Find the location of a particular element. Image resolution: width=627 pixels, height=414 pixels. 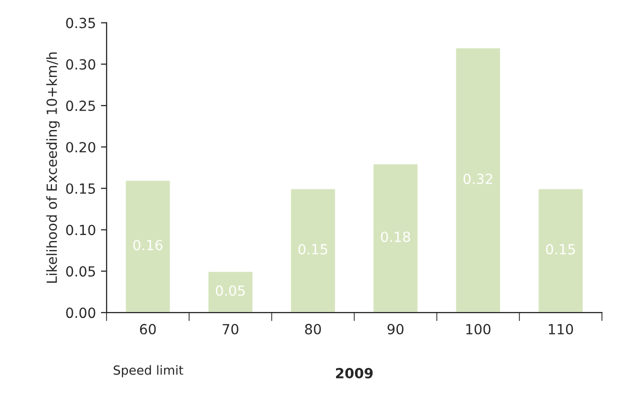

y-tick-label: 0.15 is located at coordinates (80, 188).